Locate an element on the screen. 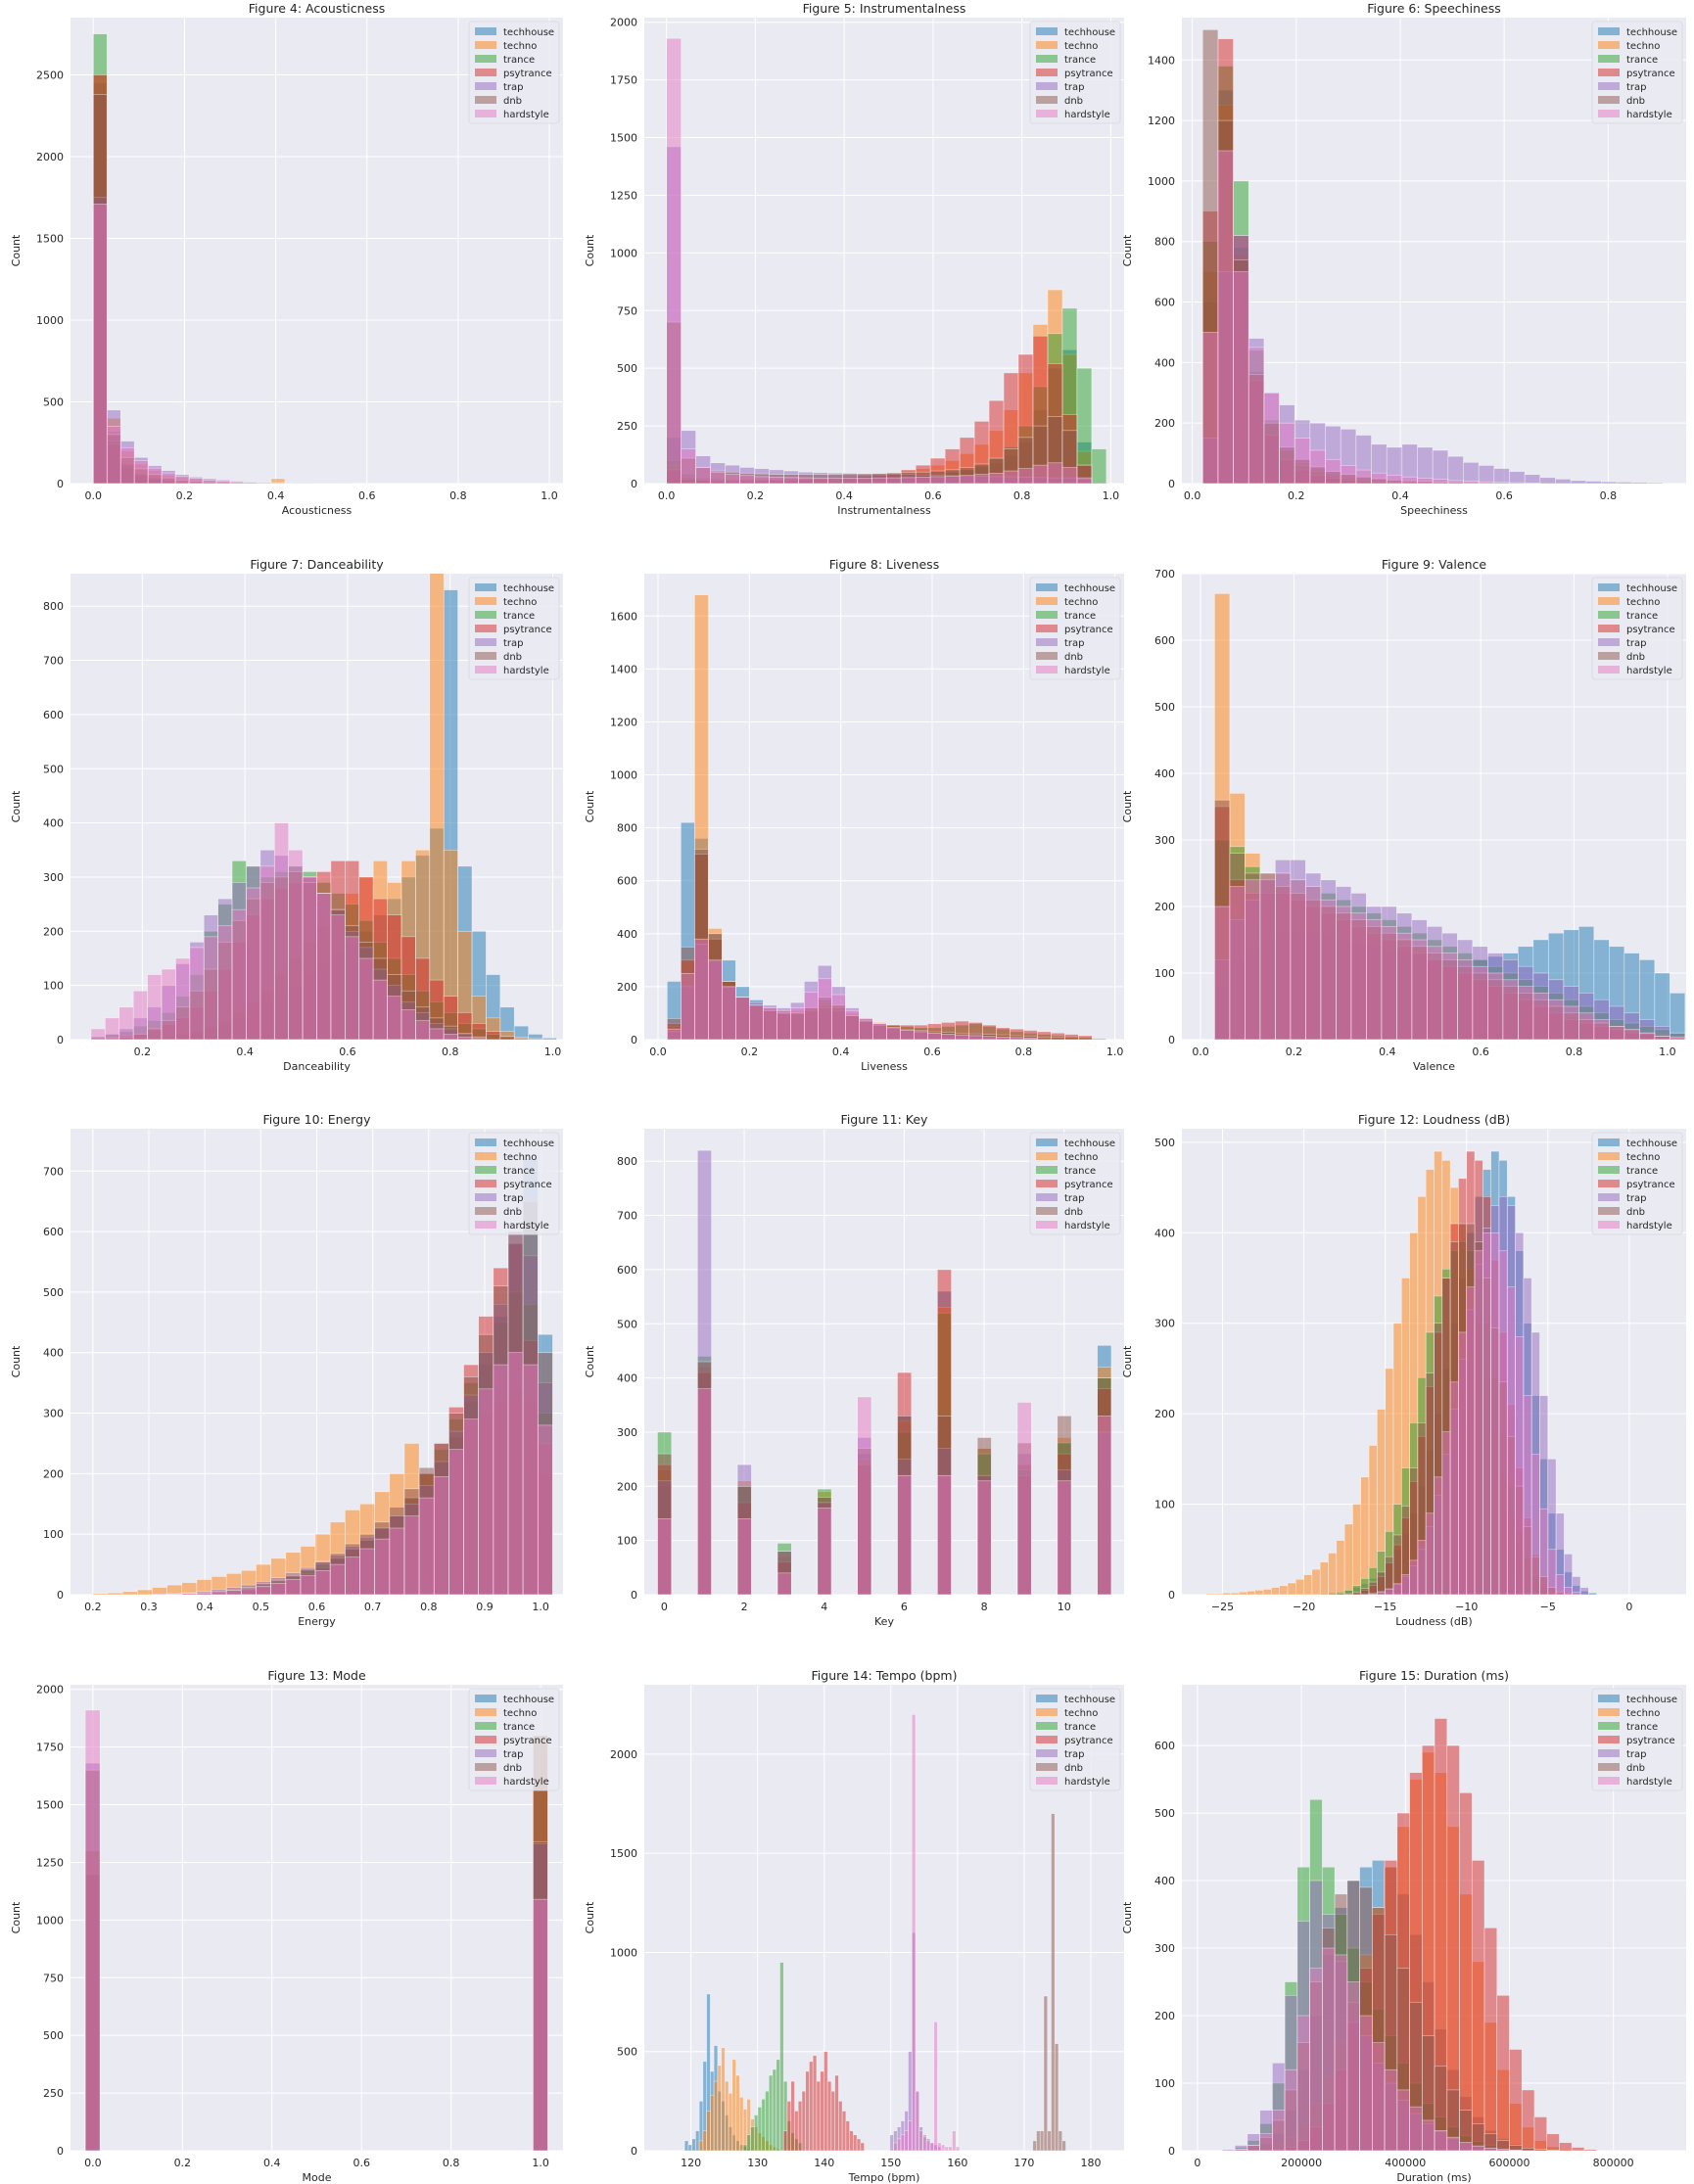 The image size is (1694, 2184). x-axis-label: Instrumentalness is located at coordinates (884, 510).